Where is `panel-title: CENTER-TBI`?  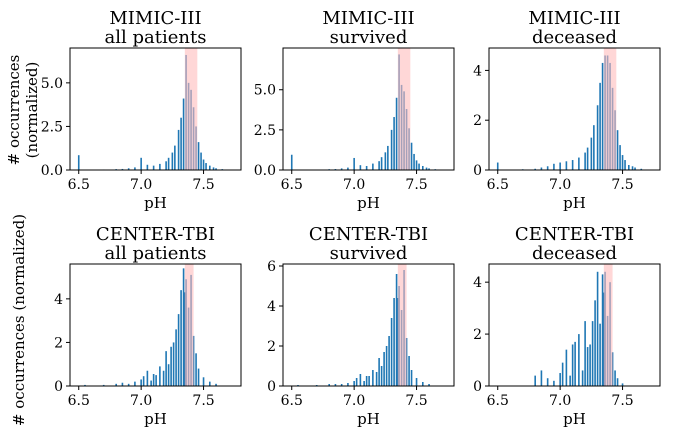
panel-title: CENTER-TBI is located at coordinates (155, 234).